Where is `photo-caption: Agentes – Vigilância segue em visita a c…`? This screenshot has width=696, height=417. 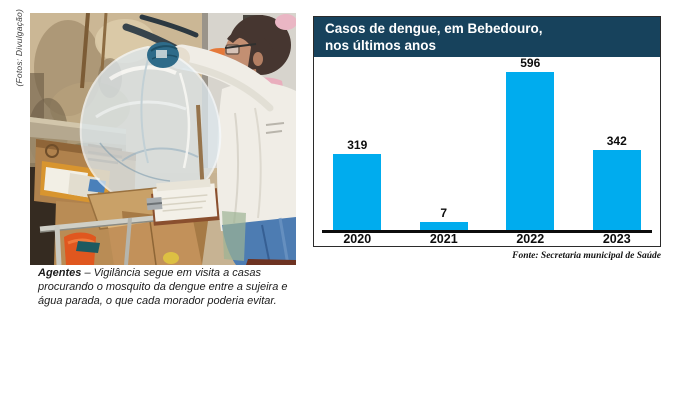 photo-caption: Agentes – Vigilância segue em visita a c… is located at coordinates (174, 287).